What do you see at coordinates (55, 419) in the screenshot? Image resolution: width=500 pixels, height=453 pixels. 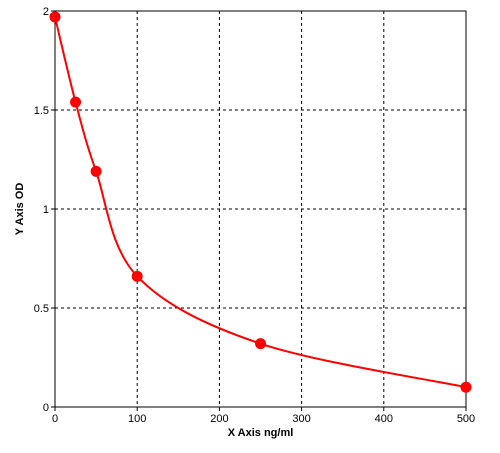 I see `x-tick-label: 0` at bounding box center [55, 419].